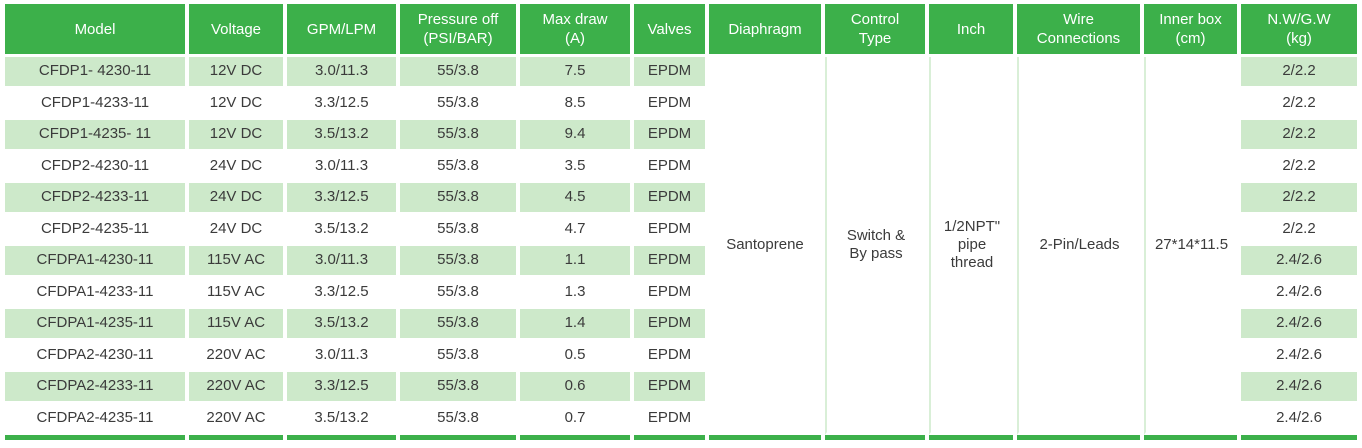  What do you see at coordinates (973, 30) in the screenshot?
I see `column-header-inch: Inch` at bounding box center [973, 30].